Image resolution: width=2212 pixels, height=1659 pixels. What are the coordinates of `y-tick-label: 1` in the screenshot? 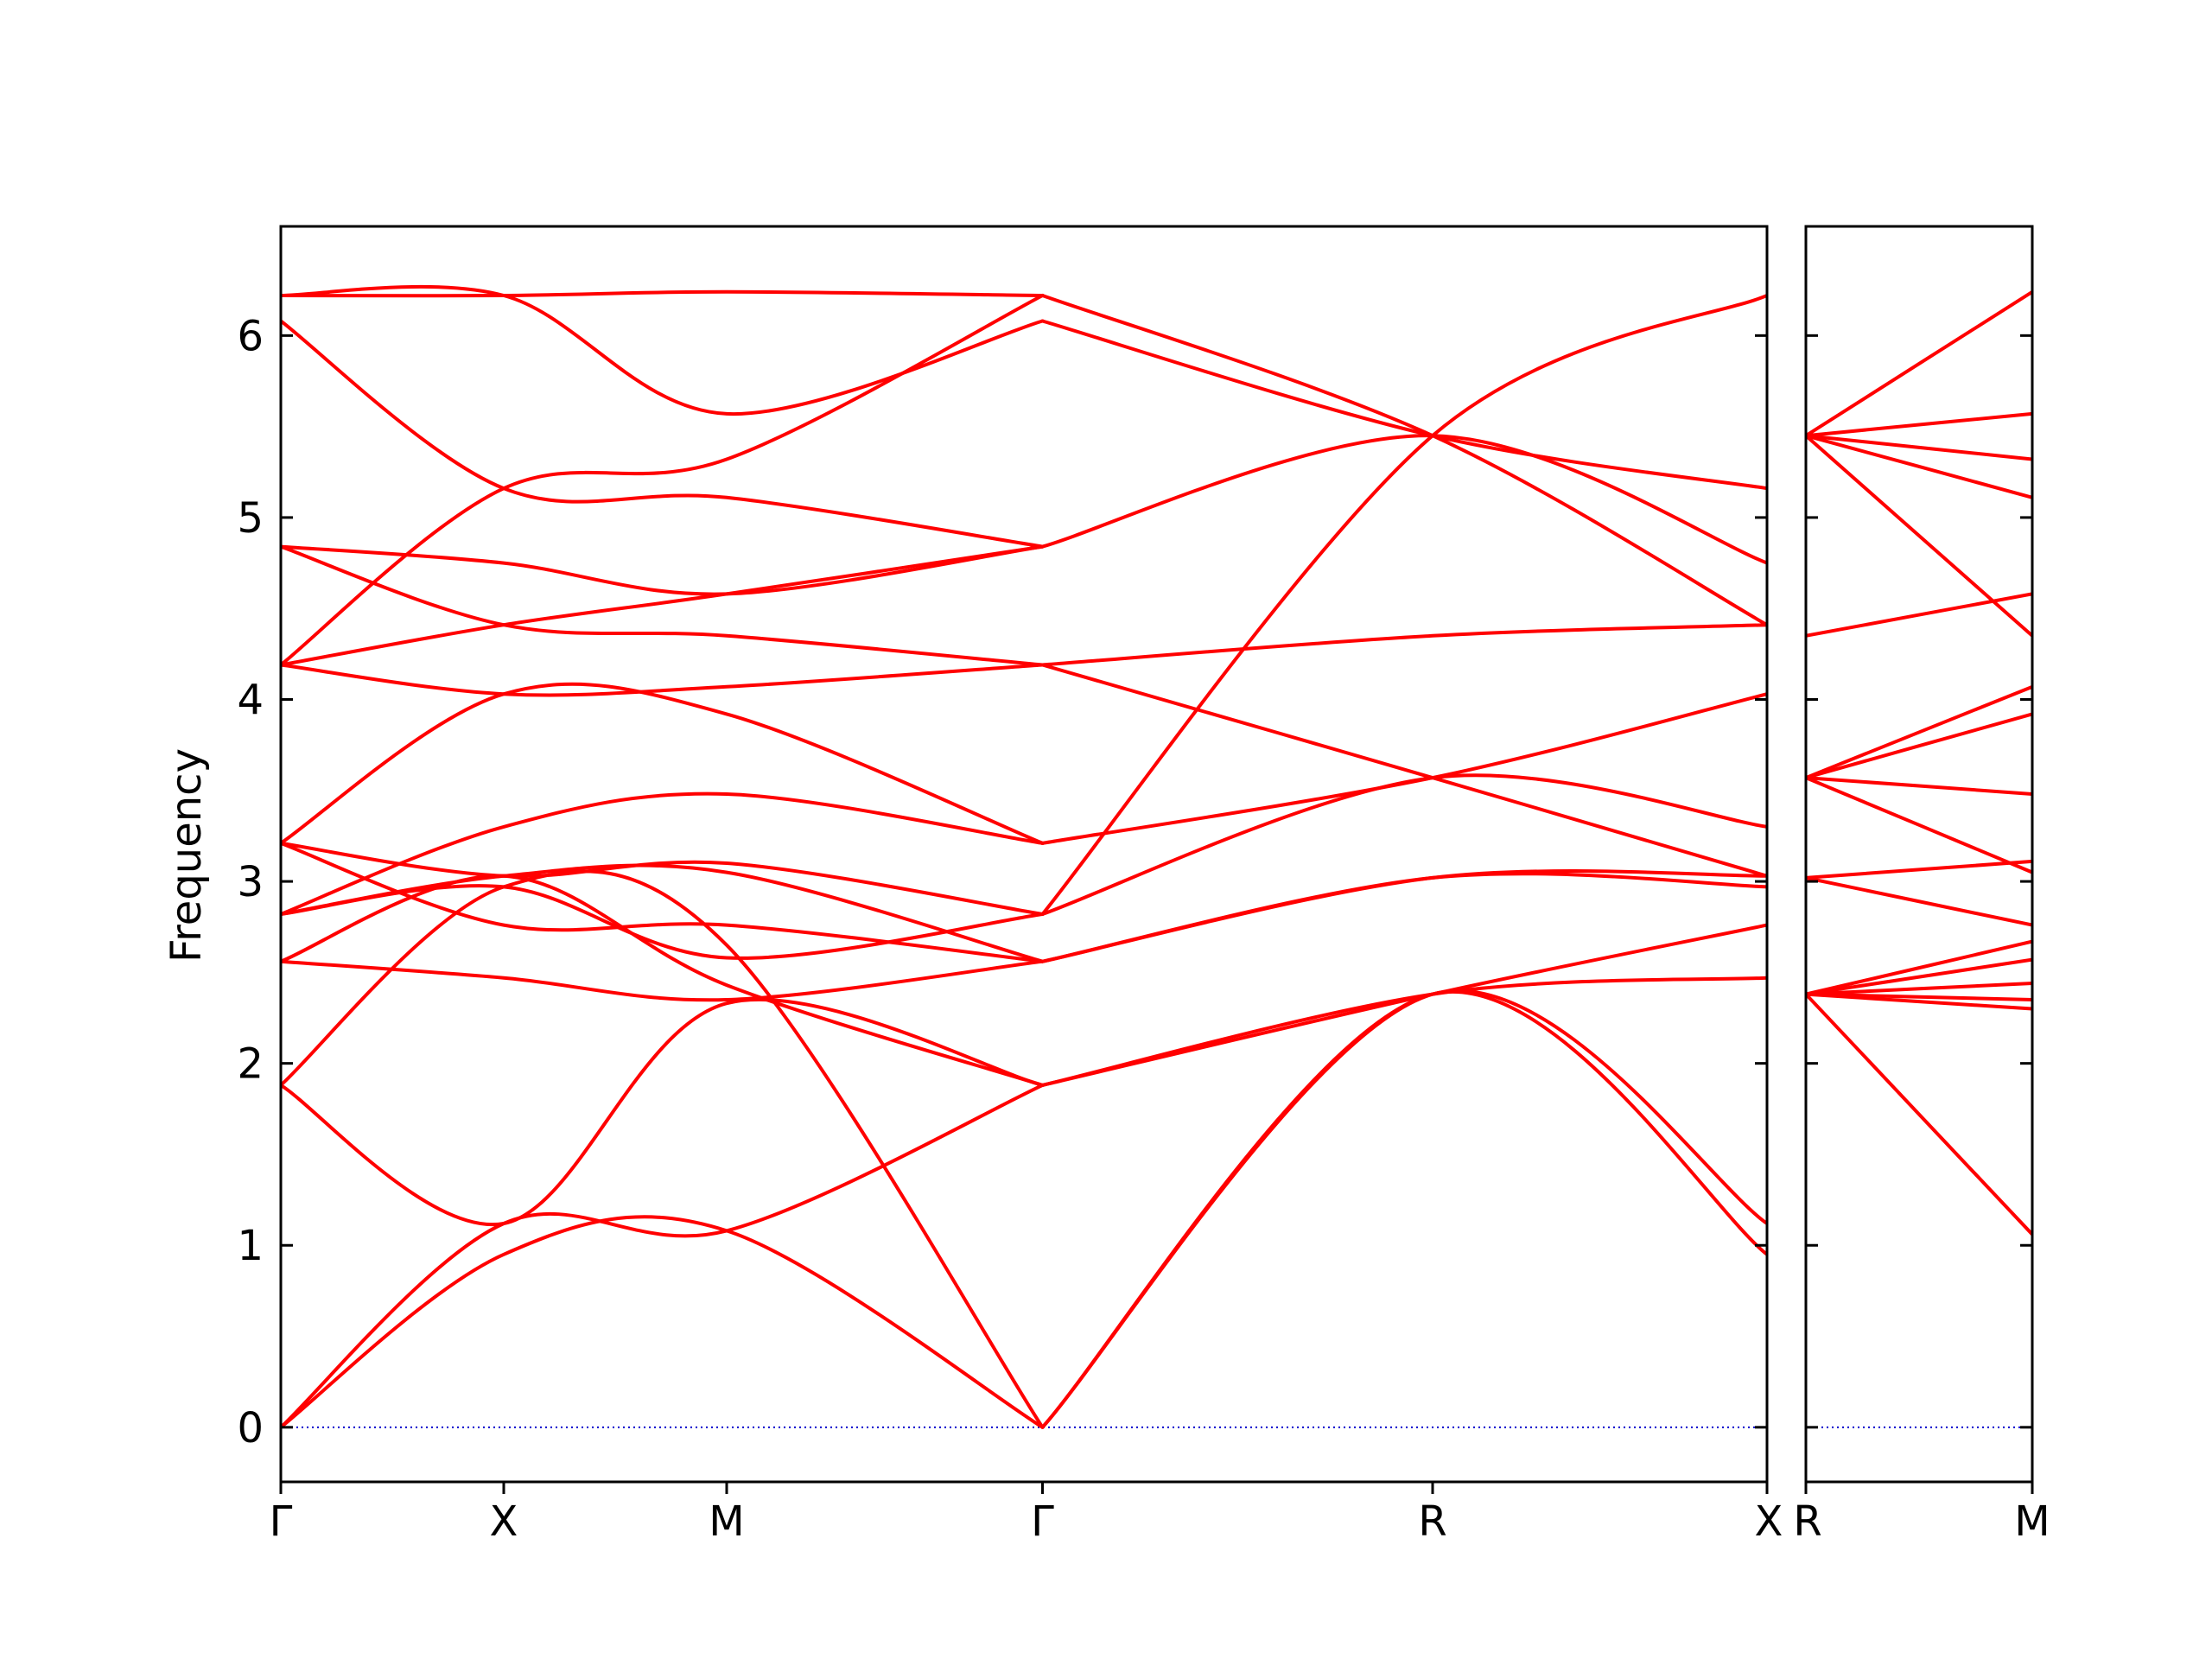 It's located at (250, 1246).